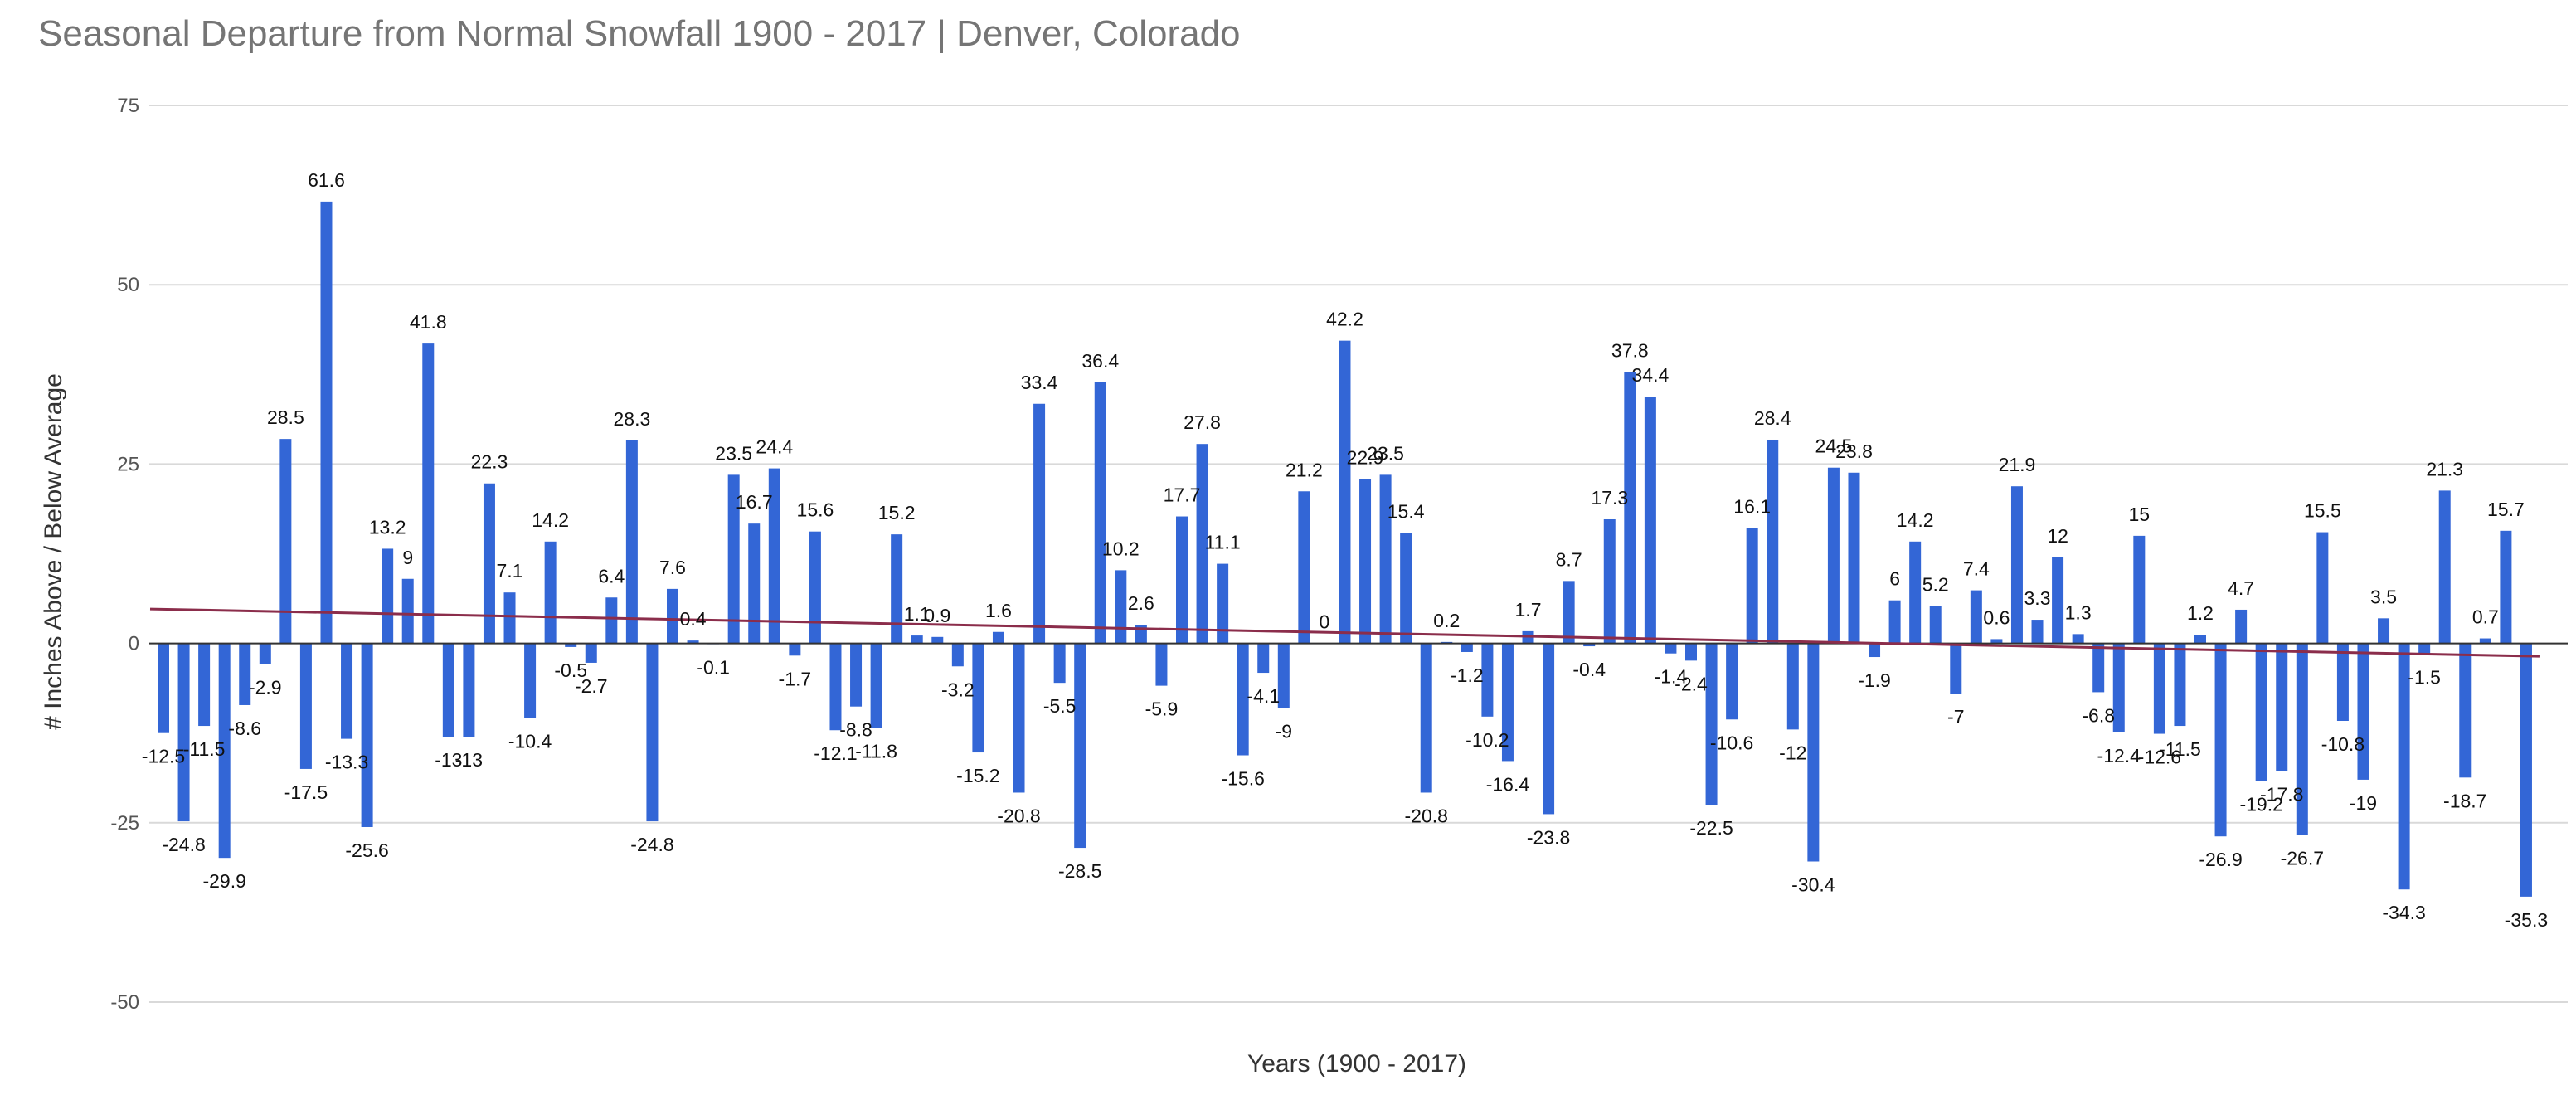 The height and width of the screenshot is (1095, 2576). I want to click on bar-value-label: -8.8, so click(856, 730).